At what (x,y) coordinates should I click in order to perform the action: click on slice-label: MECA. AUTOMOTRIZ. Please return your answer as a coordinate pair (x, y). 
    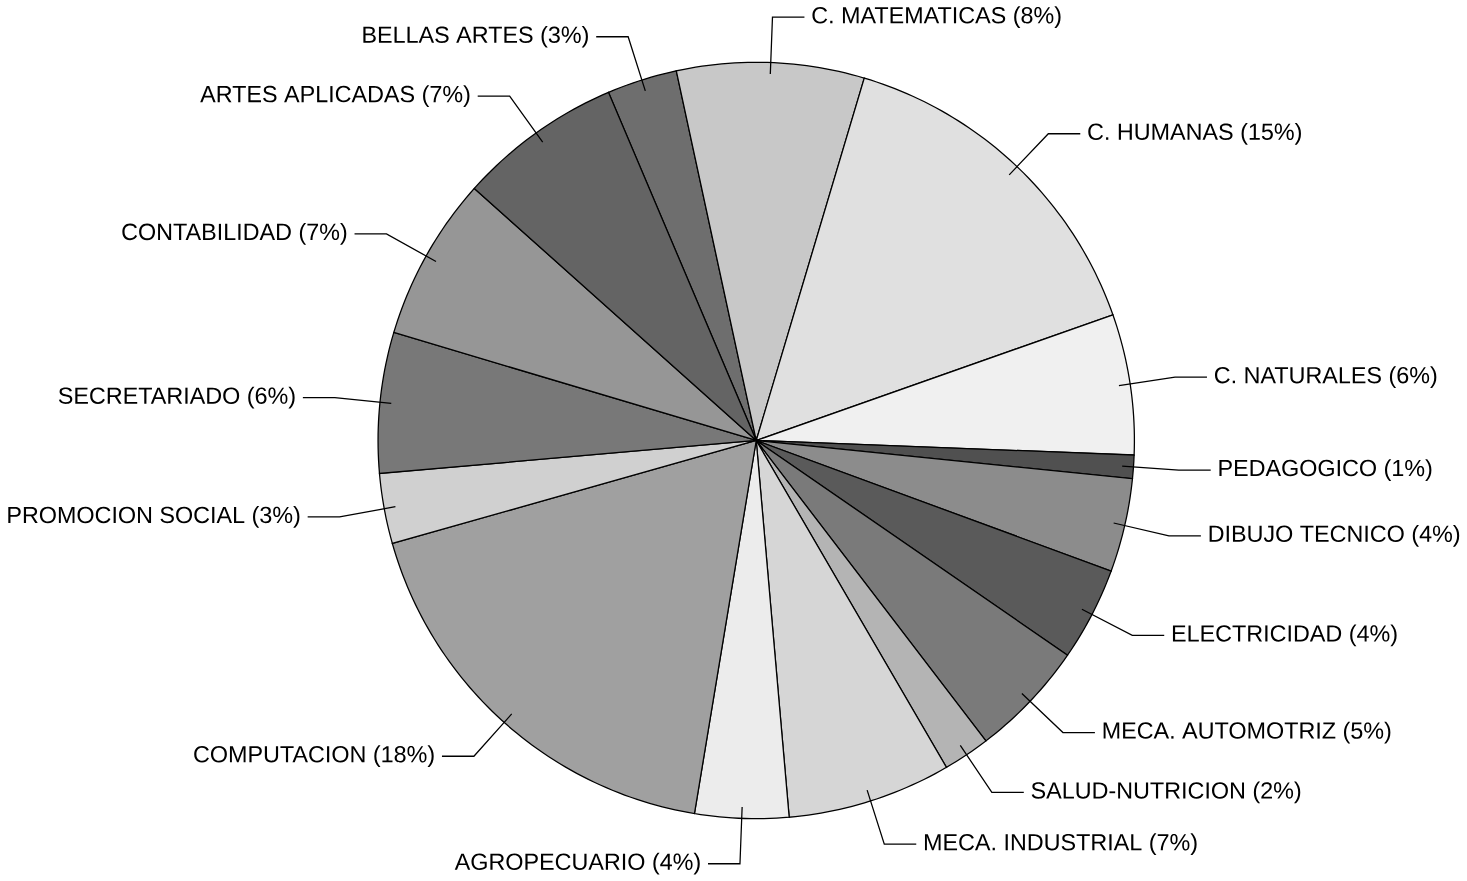
    Looking at the image, I should click on (1219, 730).